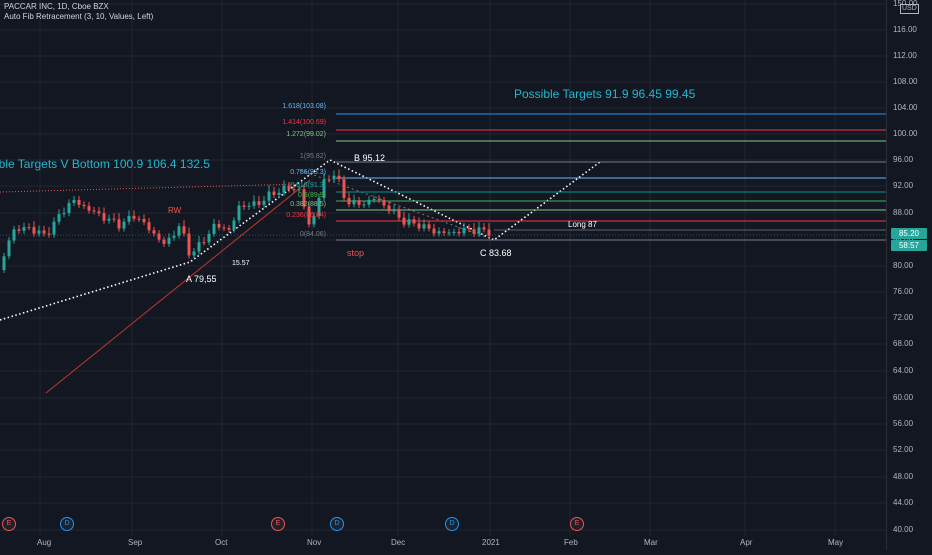 The height and width of the screenshot is (555, 932). Describe the element at coordinates (355, 253) in the screenshot. I see `stop-label: stop` at that location.